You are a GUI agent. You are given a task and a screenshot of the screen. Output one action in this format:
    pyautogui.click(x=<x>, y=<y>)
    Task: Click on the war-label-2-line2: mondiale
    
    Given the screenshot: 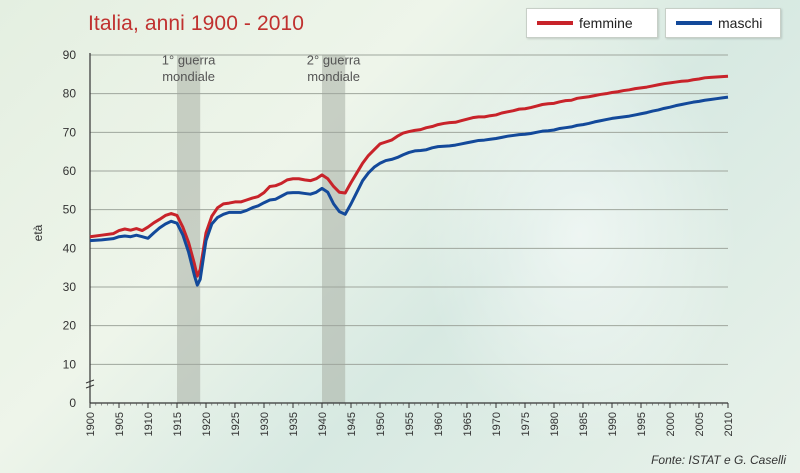 What is the action you would take?
    pyautogui.click(x=333, y=76)
    